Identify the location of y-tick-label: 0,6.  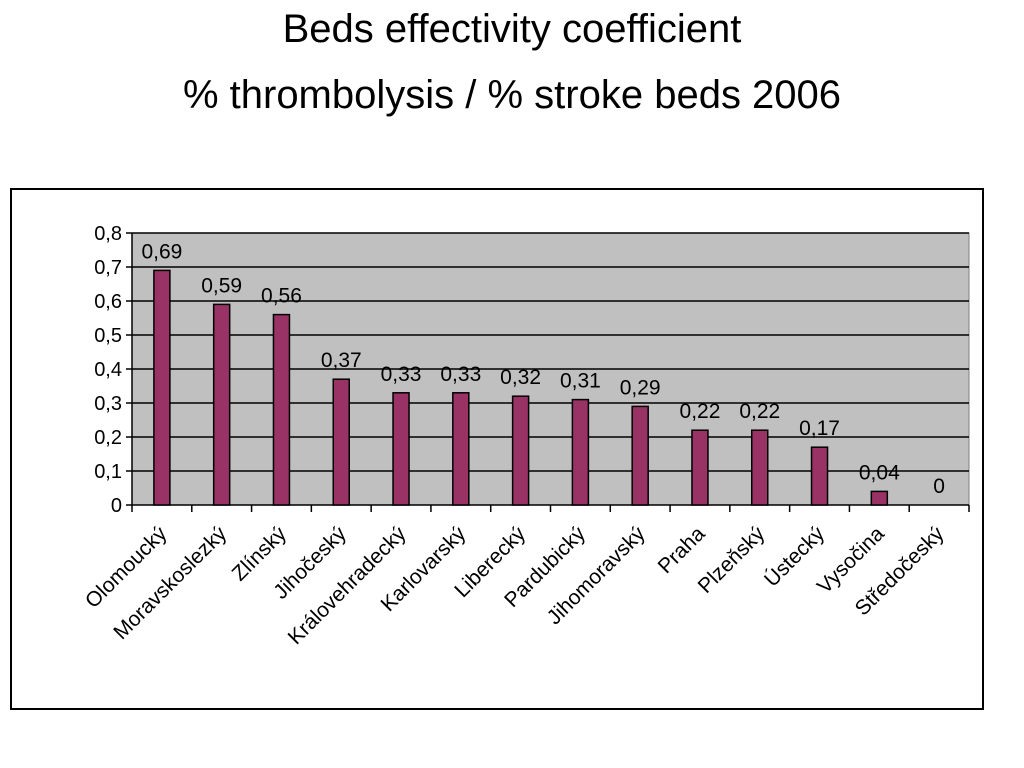
(108, 302).